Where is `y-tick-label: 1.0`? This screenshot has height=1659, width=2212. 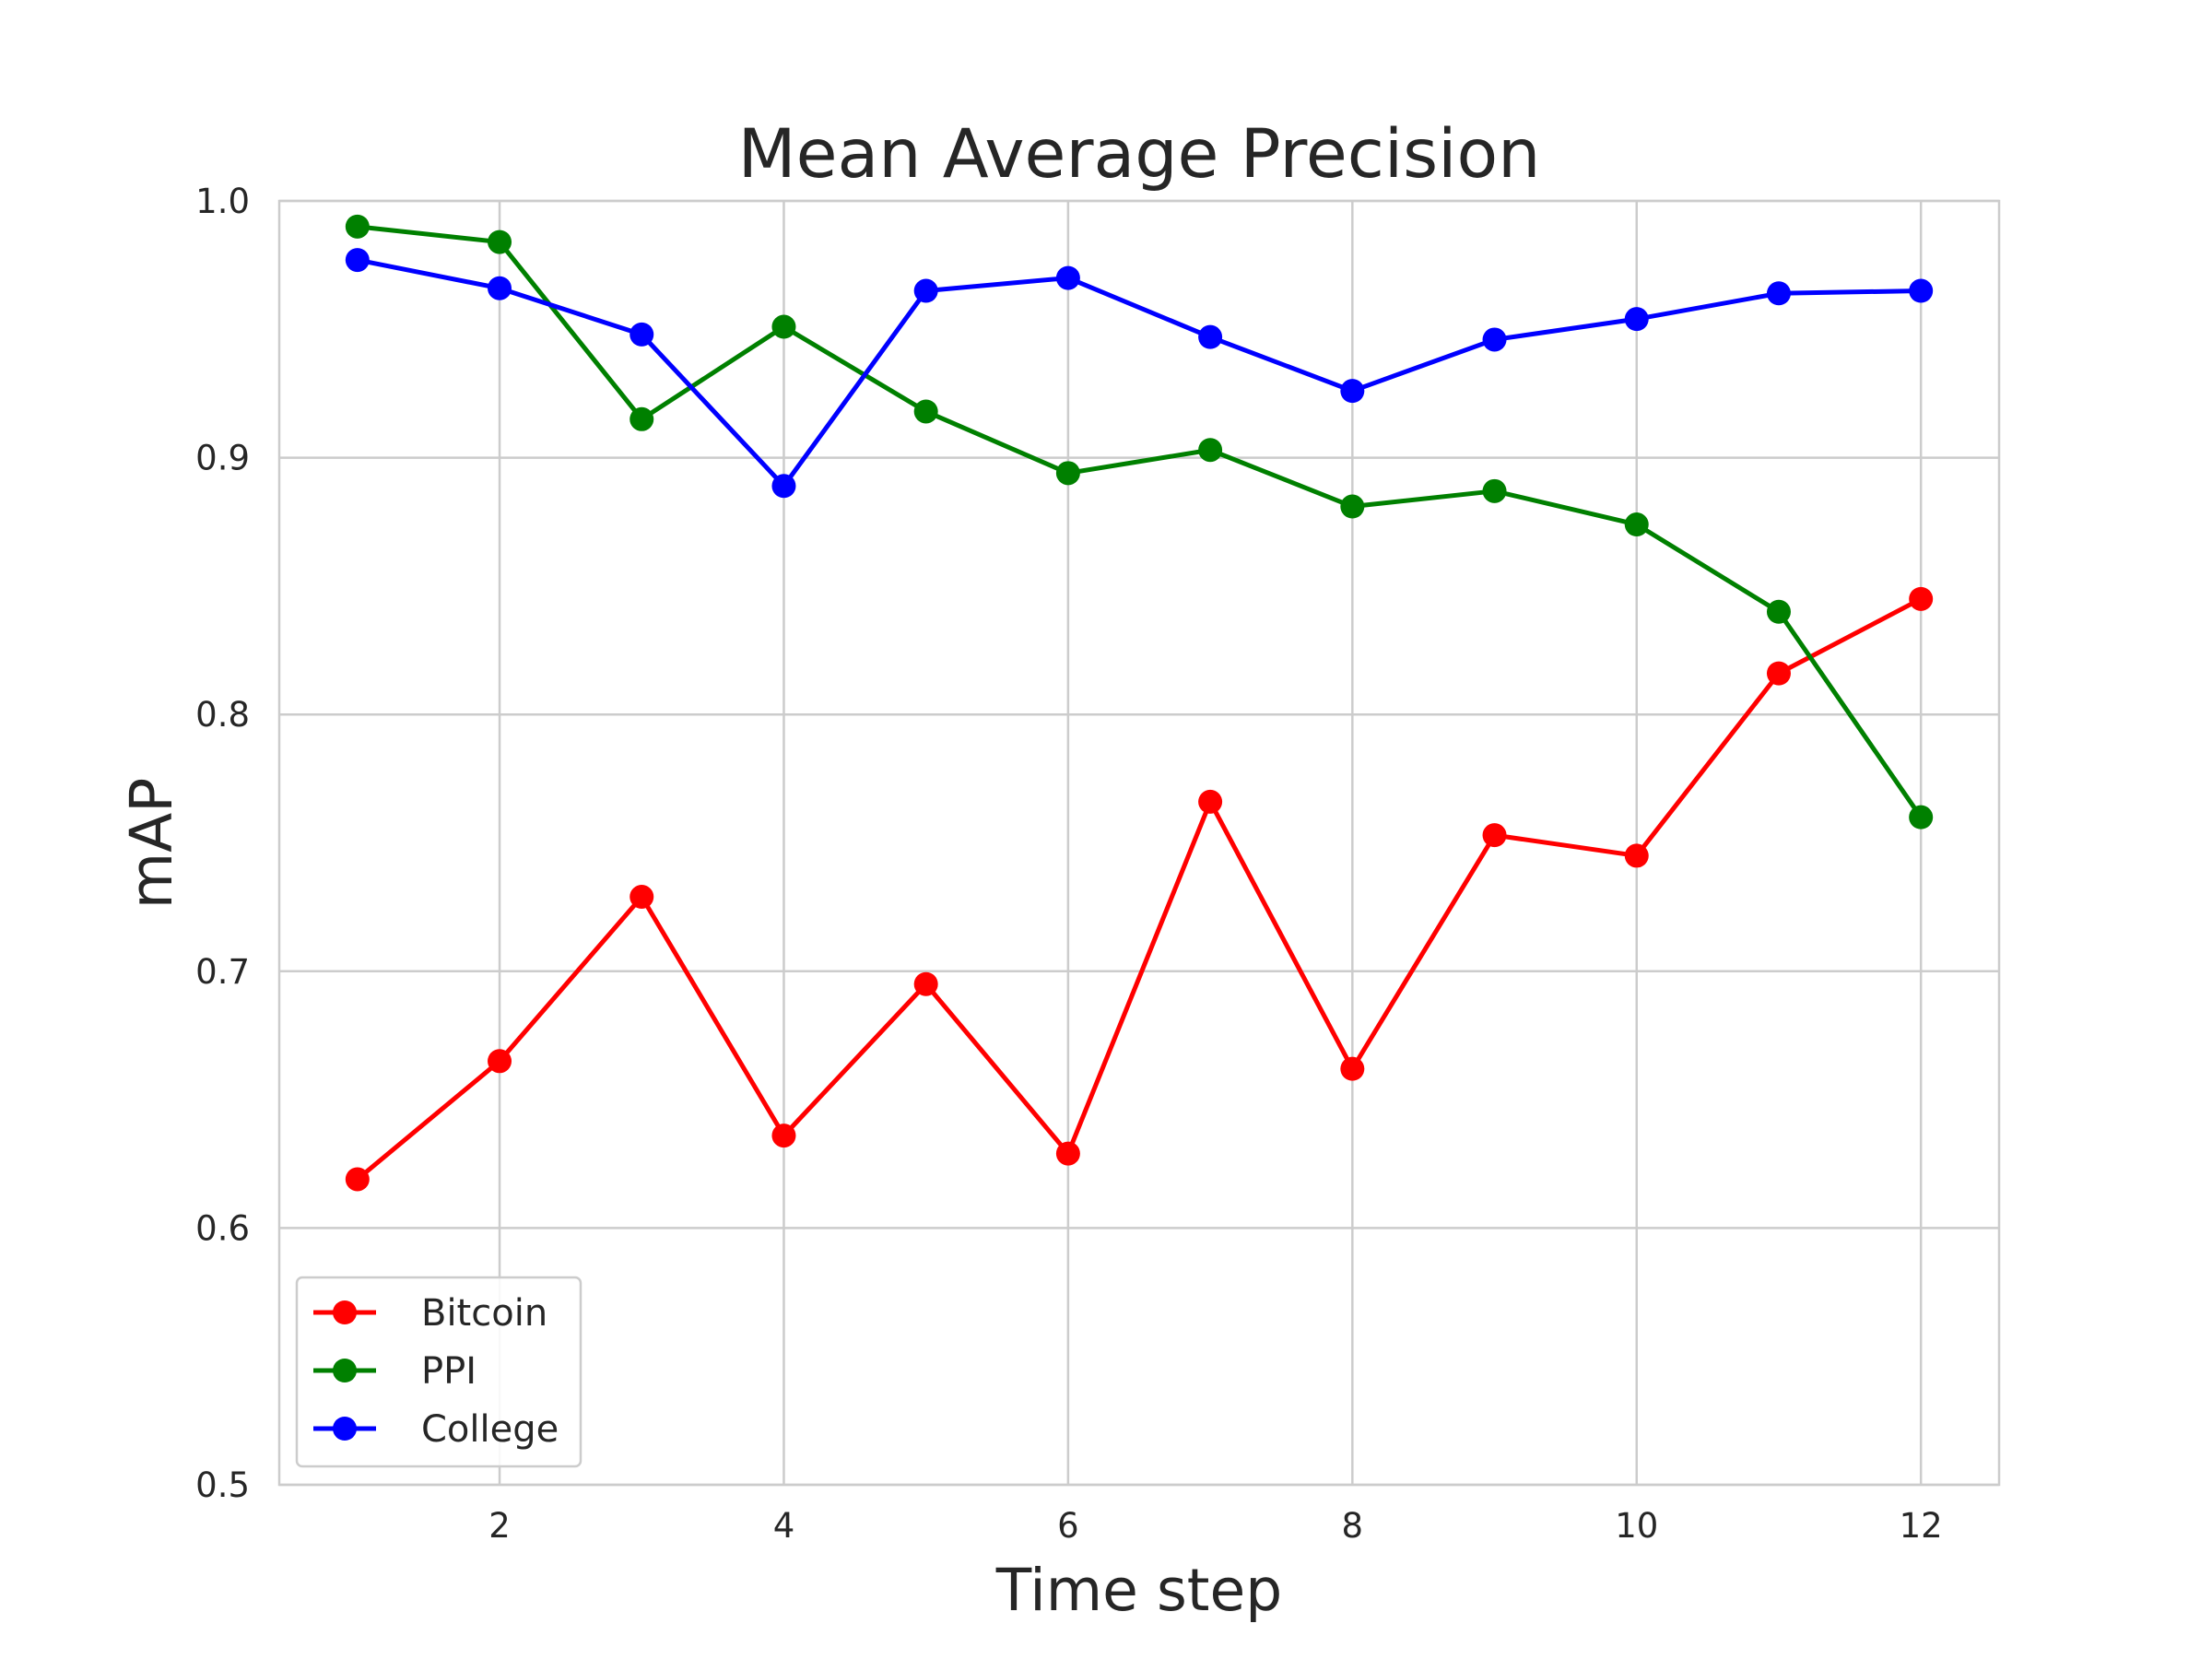 y-tick-label: 1.0 is located at coordinates (222, 201).